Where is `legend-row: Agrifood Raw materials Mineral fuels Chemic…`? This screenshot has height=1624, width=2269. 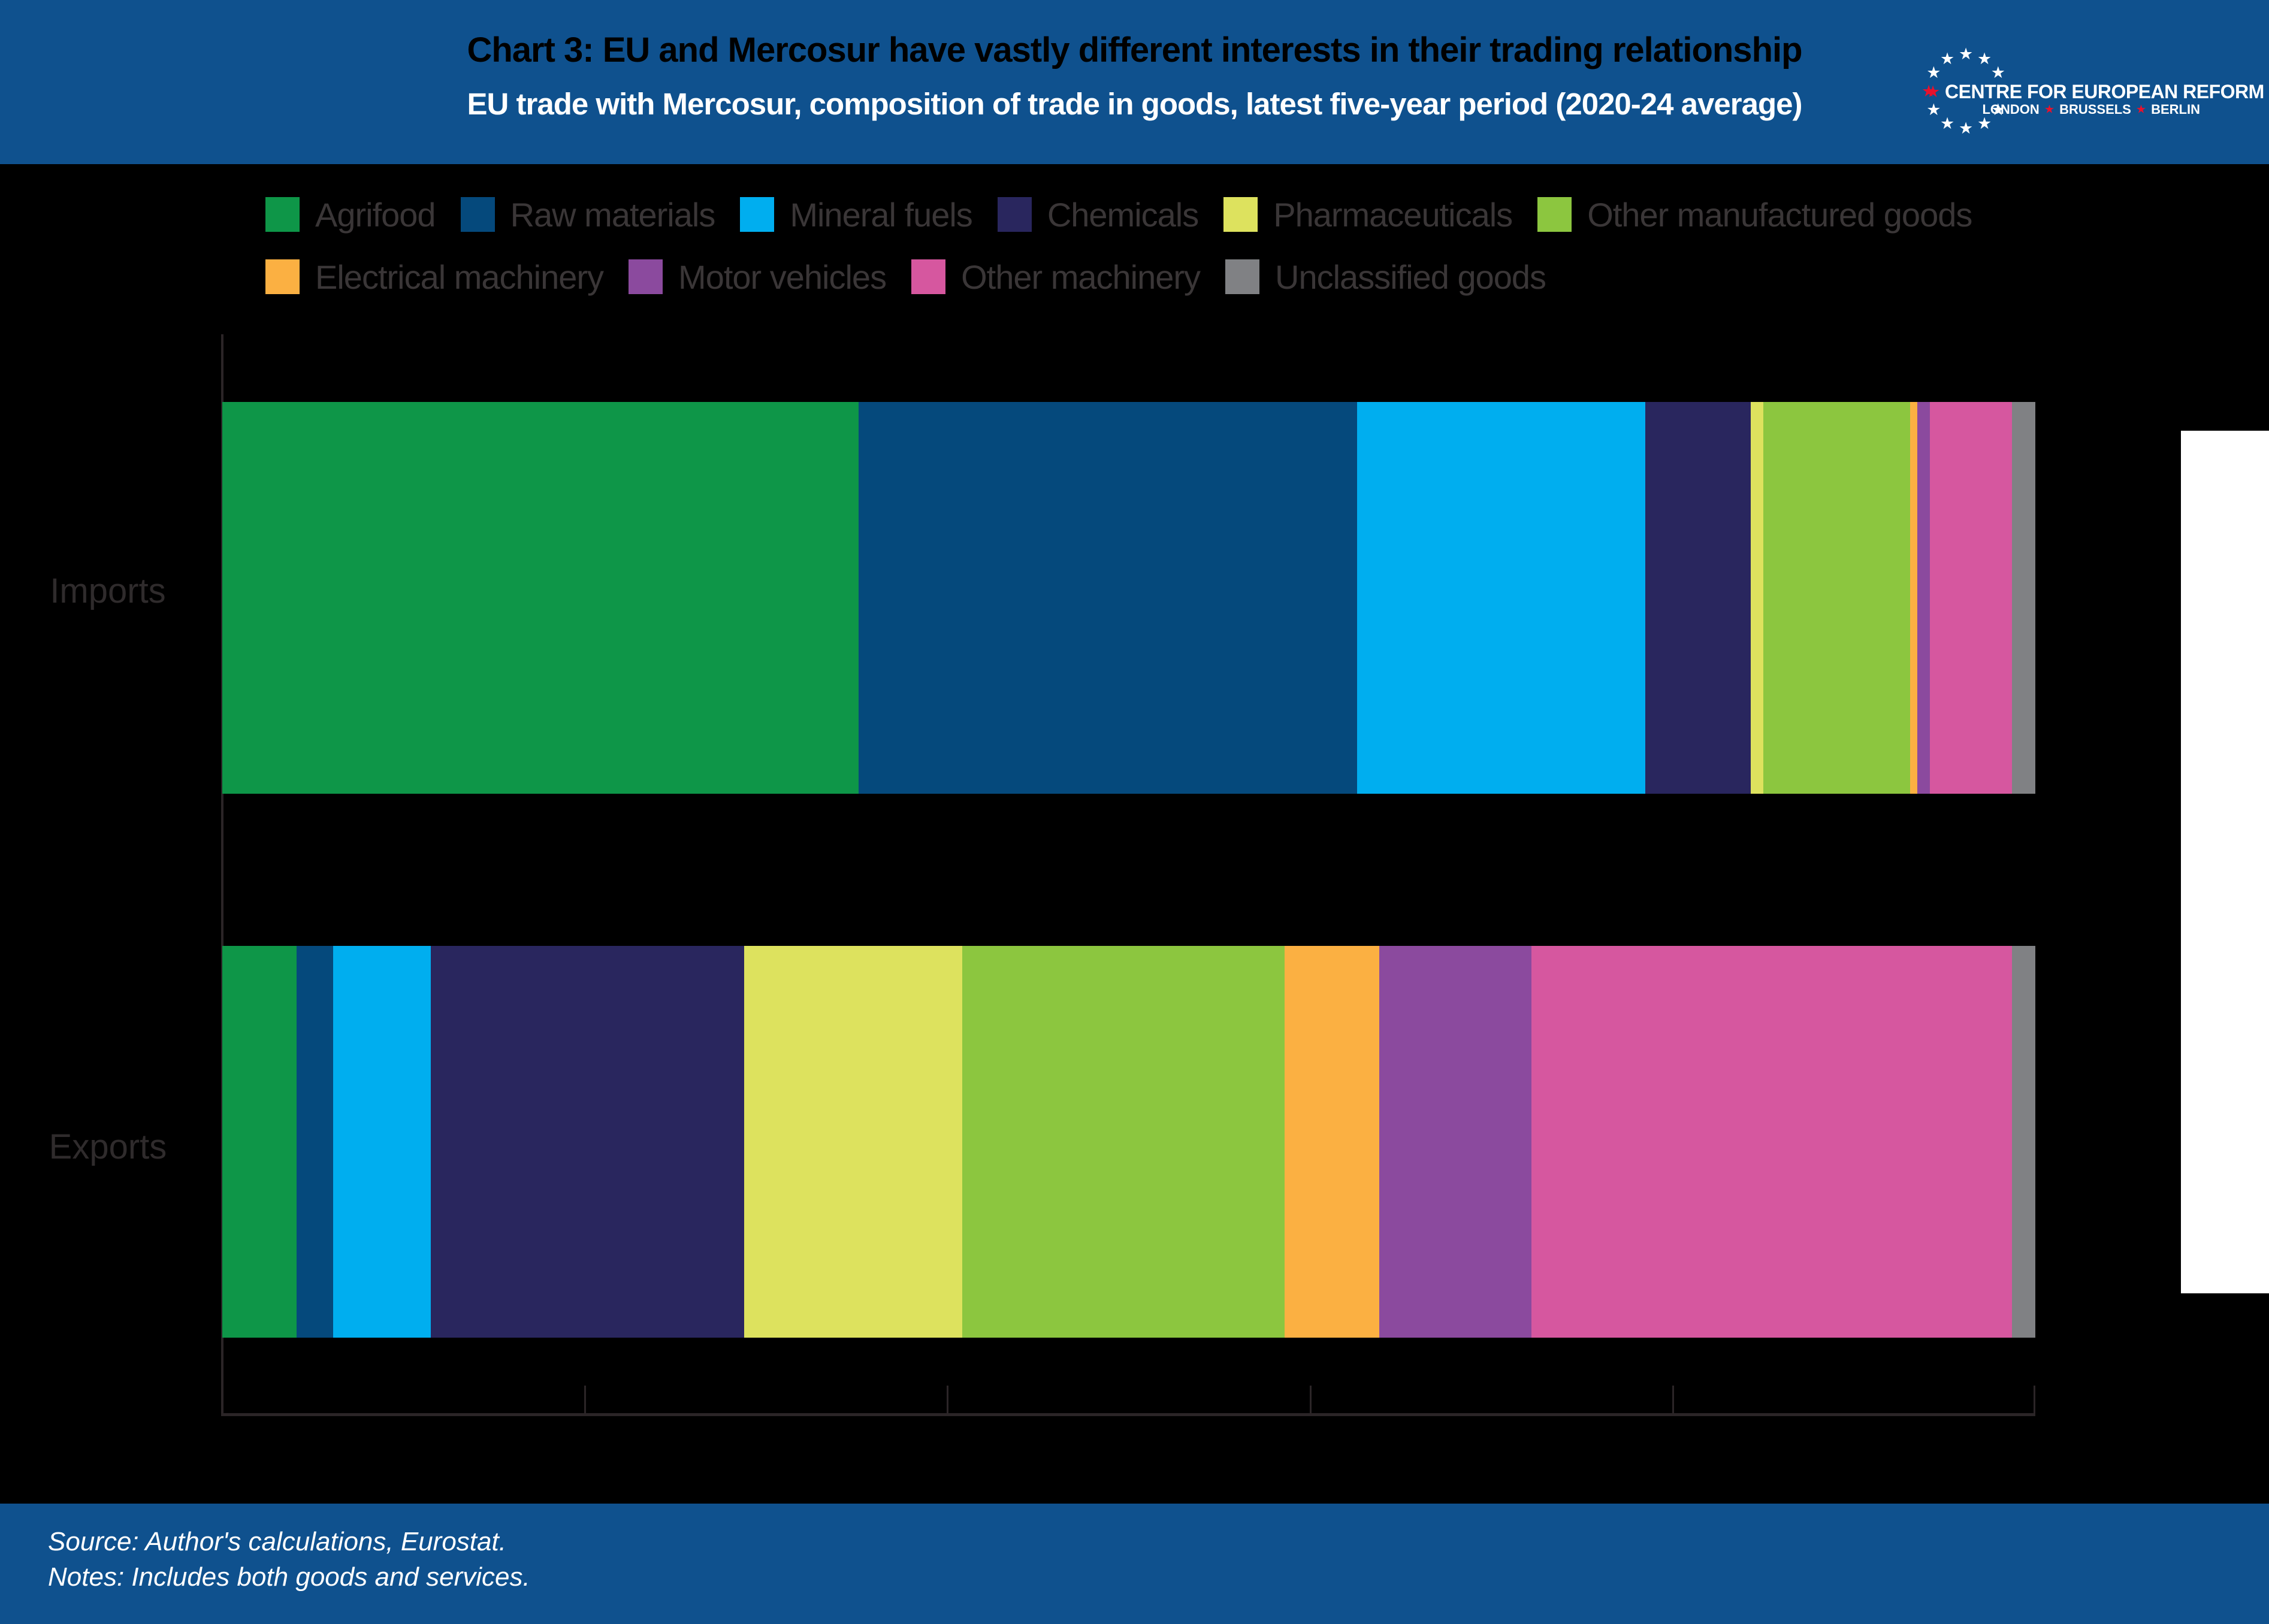
legend-row: Agrifood Raw materials Mineral fuels Chemic… is located at coordinates (1118, 214).